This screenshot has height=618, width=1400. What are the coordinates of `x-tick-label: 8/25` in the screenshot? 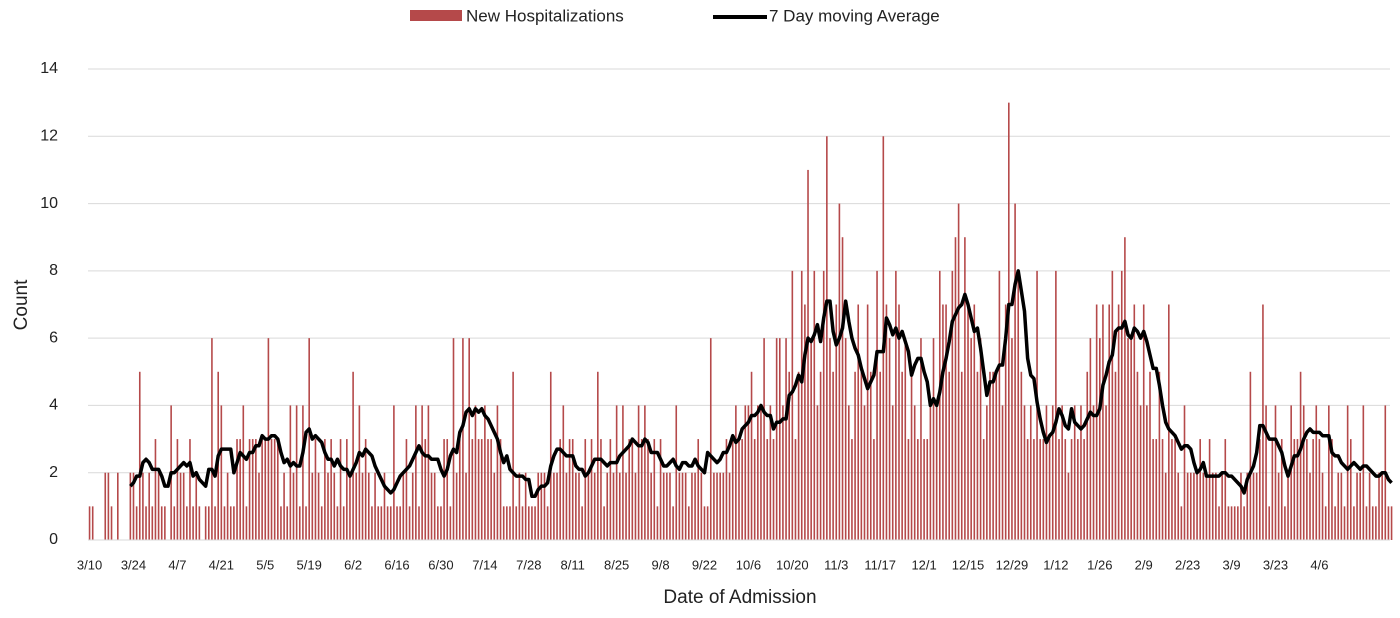 It's located at (616, 564).